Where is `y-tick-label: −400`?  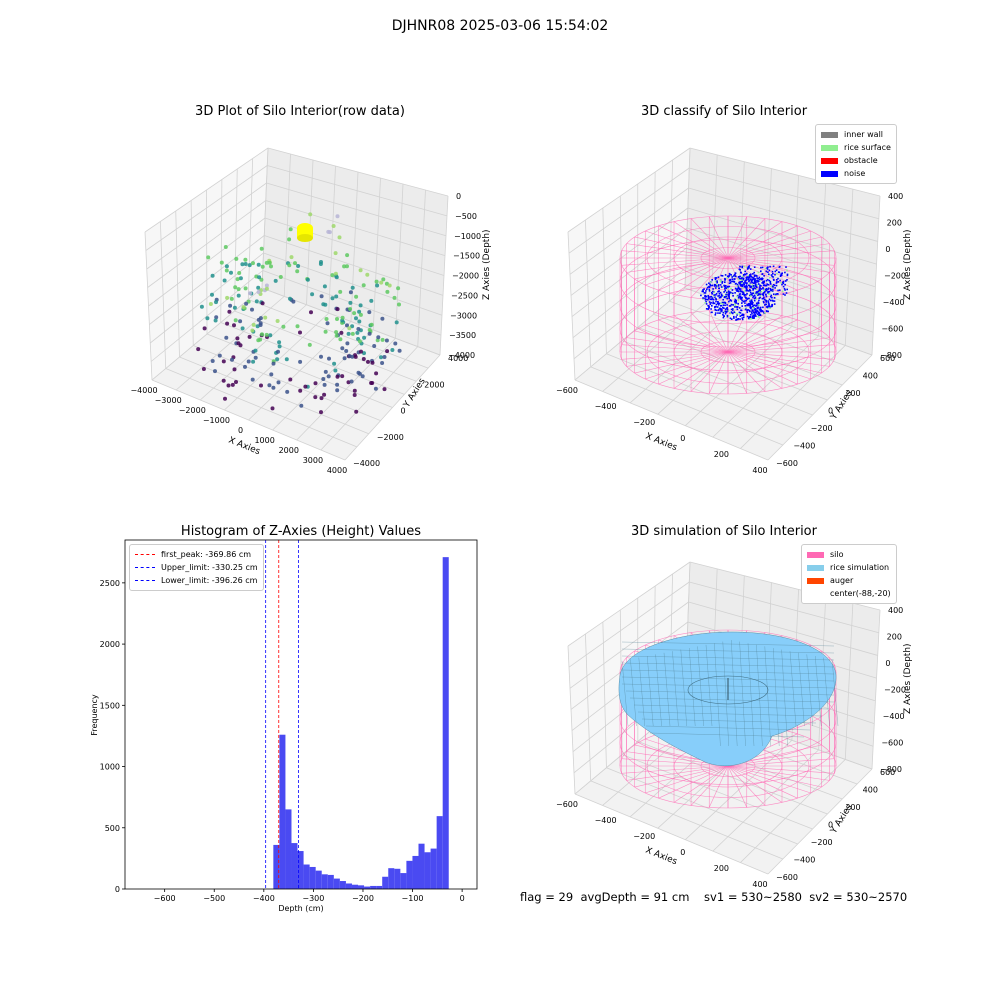 y-tick-label: −400 is located at coordinates (804, 860).